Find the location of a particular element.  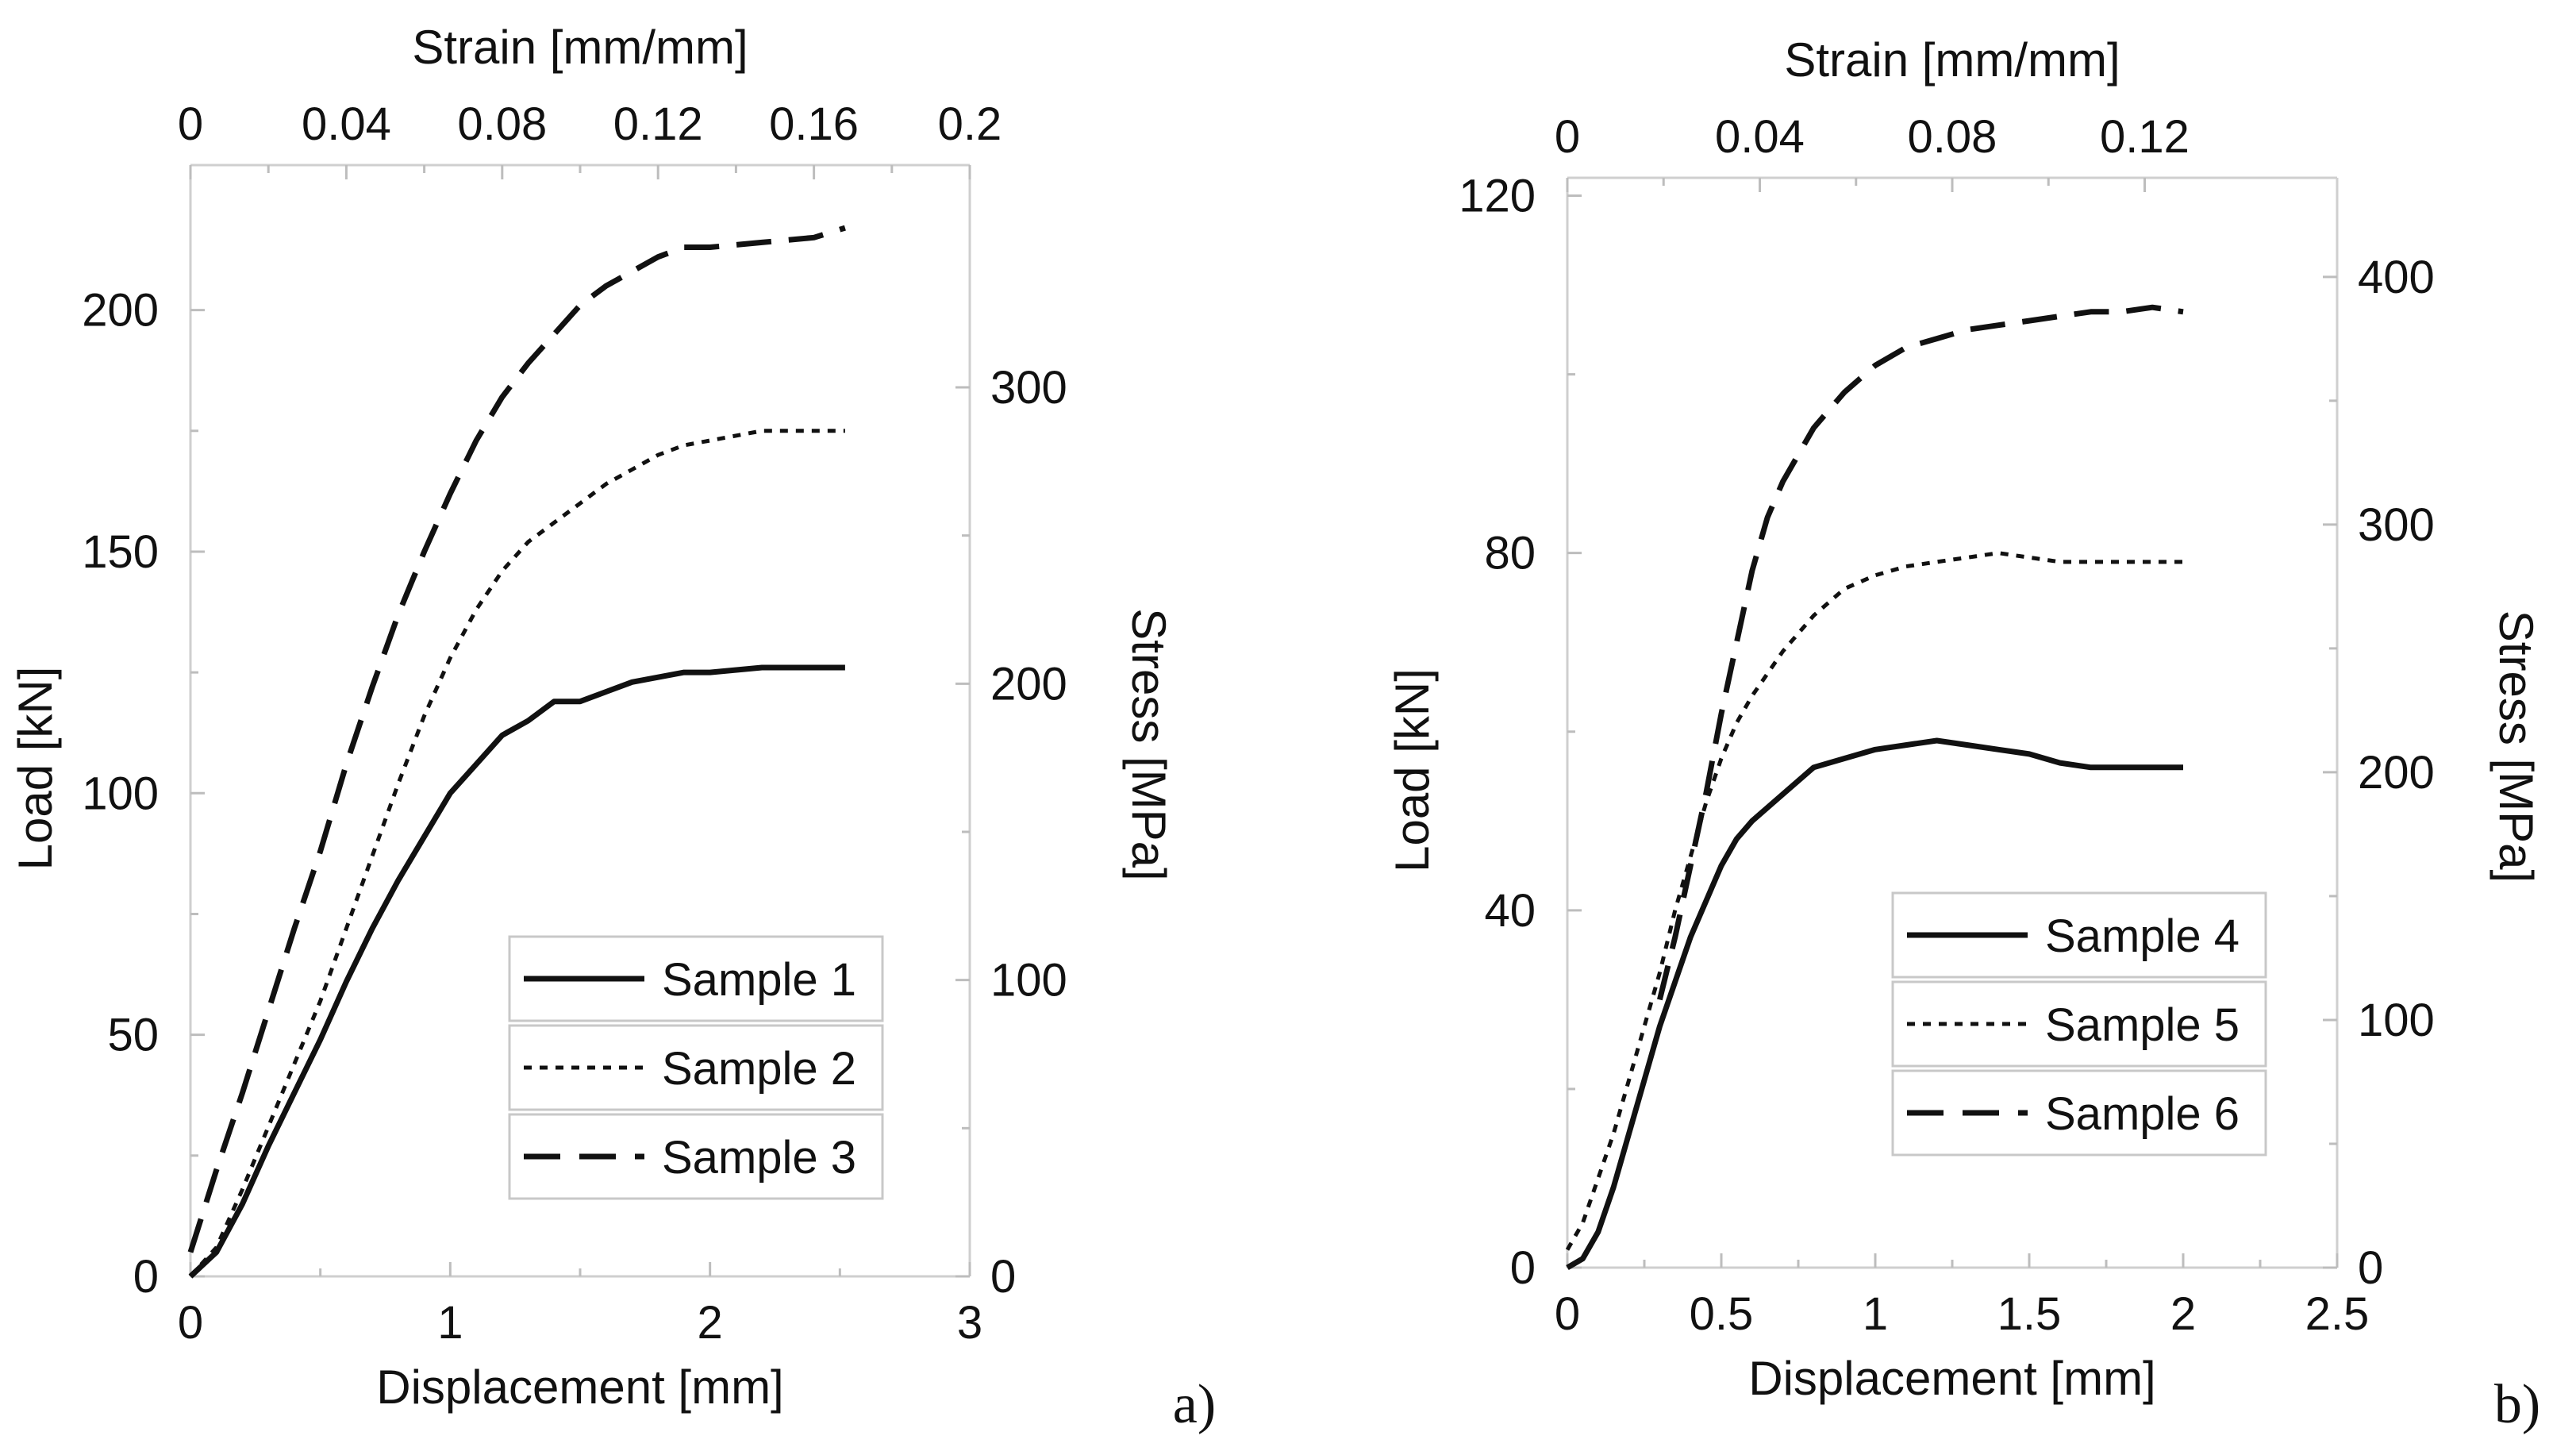

y-tick-label: 40 is located at coordinates (1510, 911).